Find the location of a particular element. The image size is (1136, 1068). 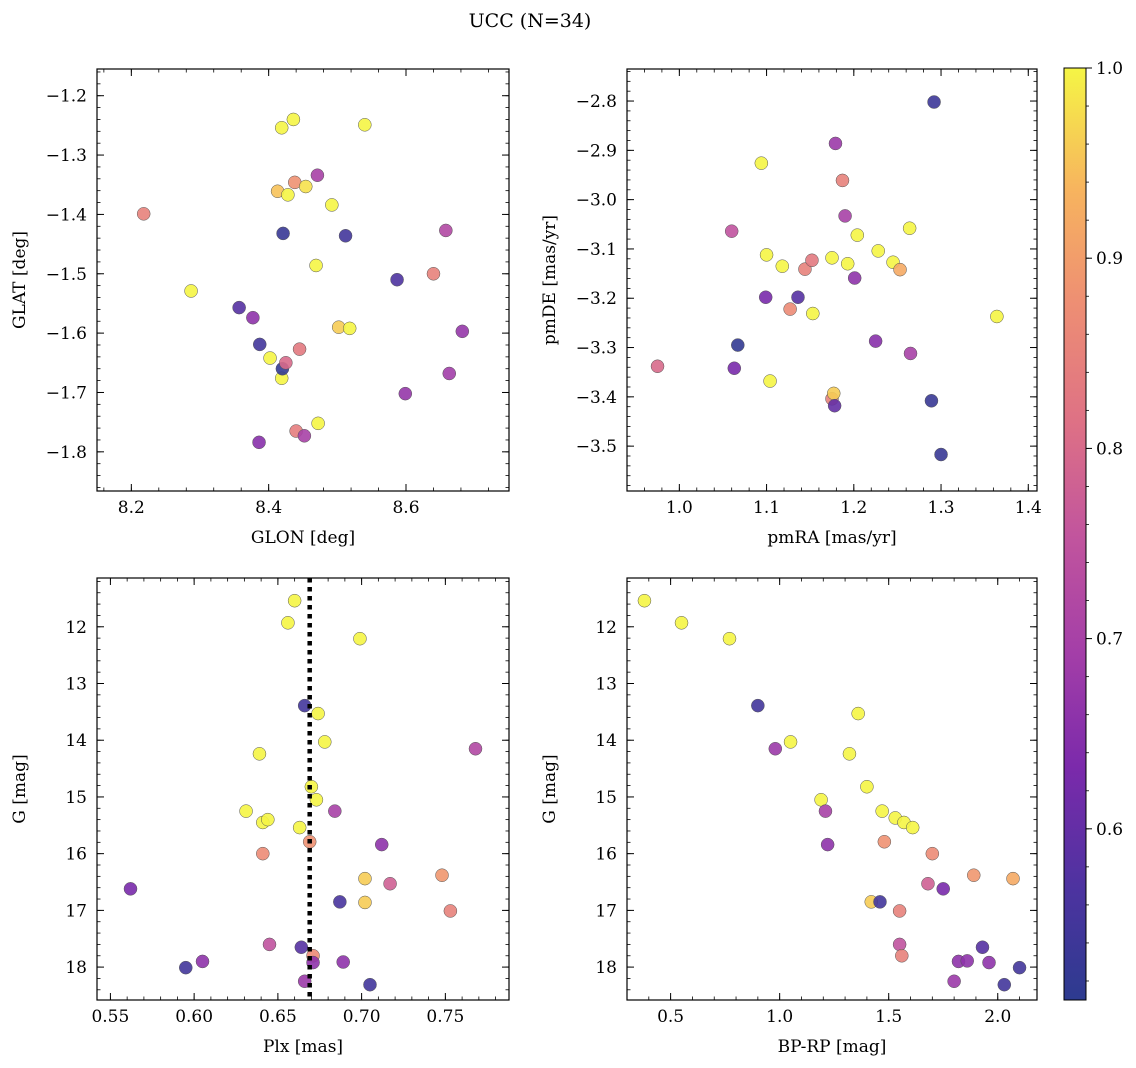

y-tick-label: −3.5 is located at coordinates (596, 447).